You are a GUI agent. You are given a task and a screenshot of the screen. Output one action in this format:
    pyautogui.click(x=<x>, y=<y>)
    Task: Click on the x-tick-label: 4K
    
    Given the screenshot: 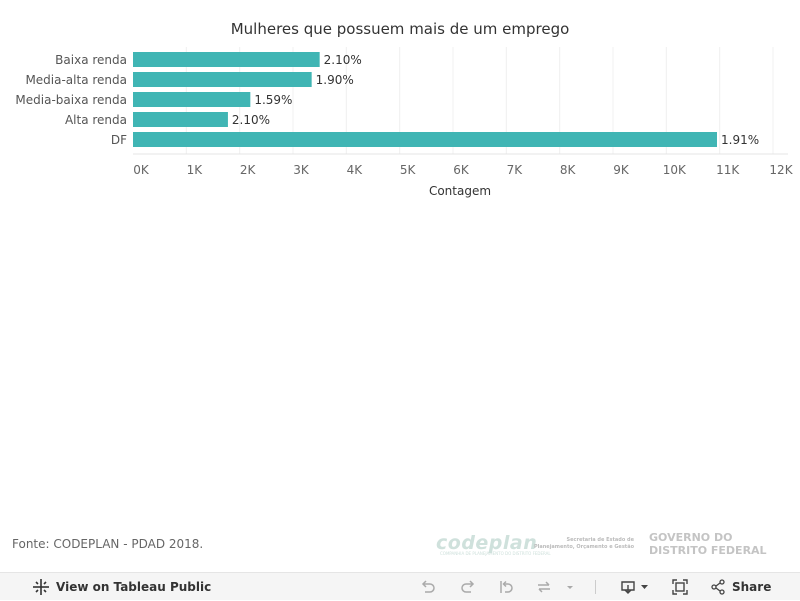 What is the action you would take?
    pyautogui.click(x=355, y=170)
    